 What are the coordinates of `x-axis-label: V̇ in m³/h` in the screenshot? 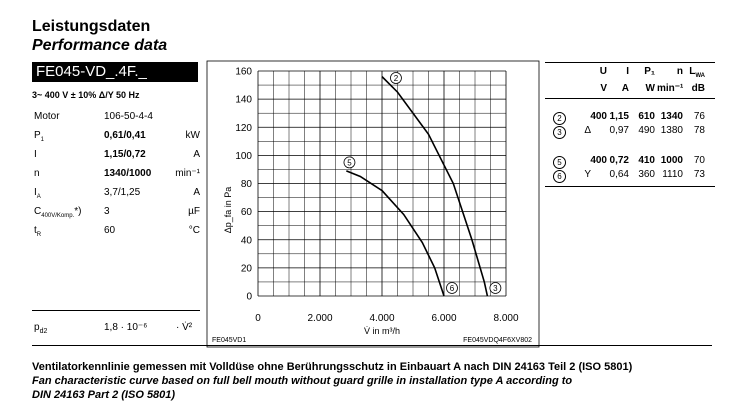 It's located at (382, 331).